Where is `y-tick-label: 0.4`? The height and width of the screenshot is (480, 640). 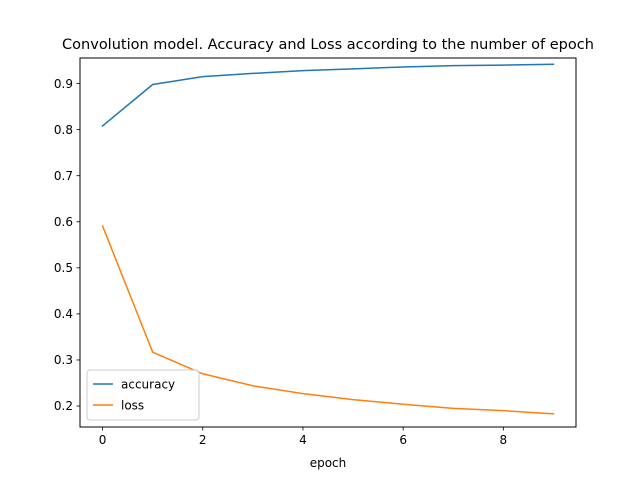
y-tick-label: 0.4 is located at coordinates (63, 314).